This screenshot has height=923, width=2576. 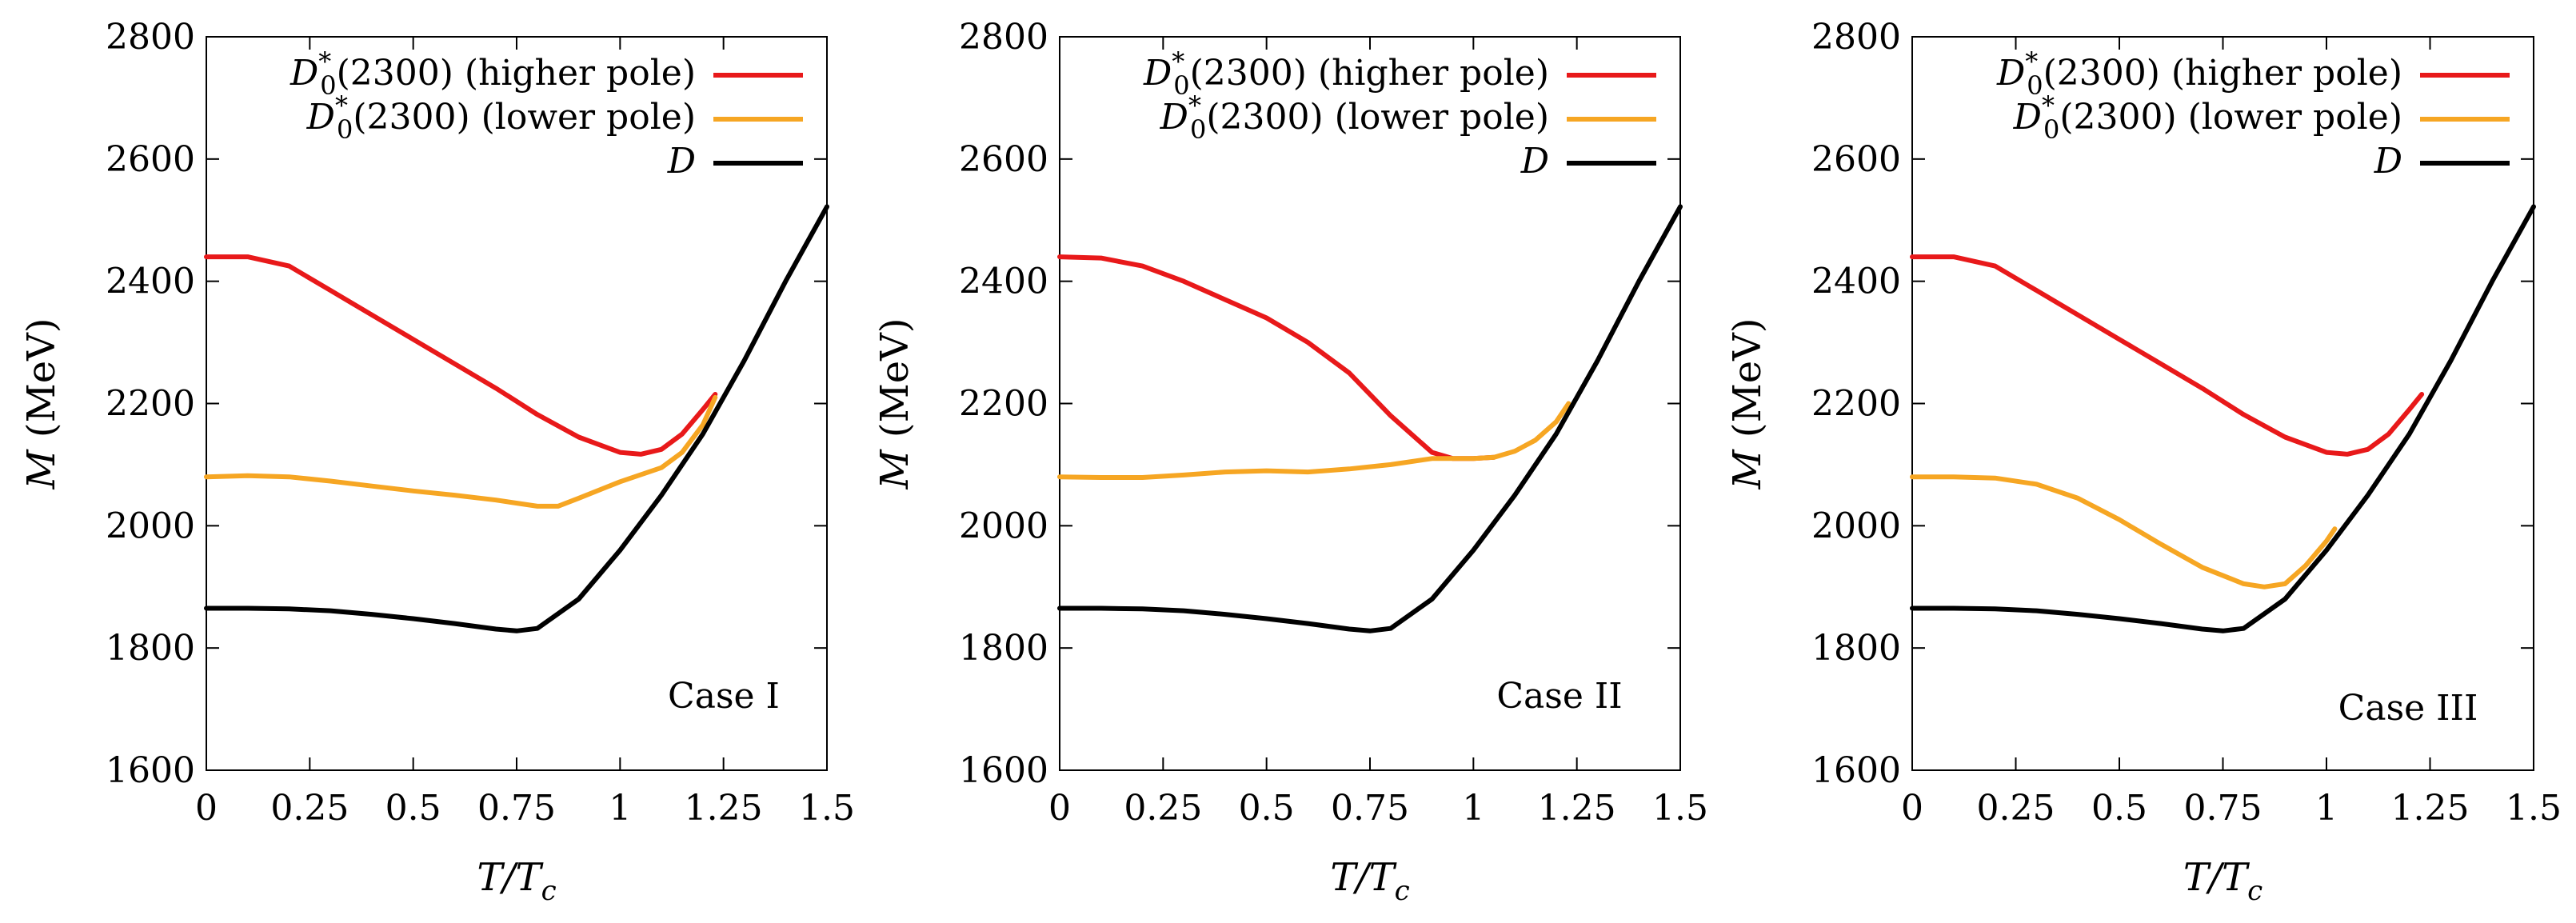 What do you see at coordinates (2408, 708) in the screenshot?
I see `case-label: Case III` at bounding box center [2408, 708].